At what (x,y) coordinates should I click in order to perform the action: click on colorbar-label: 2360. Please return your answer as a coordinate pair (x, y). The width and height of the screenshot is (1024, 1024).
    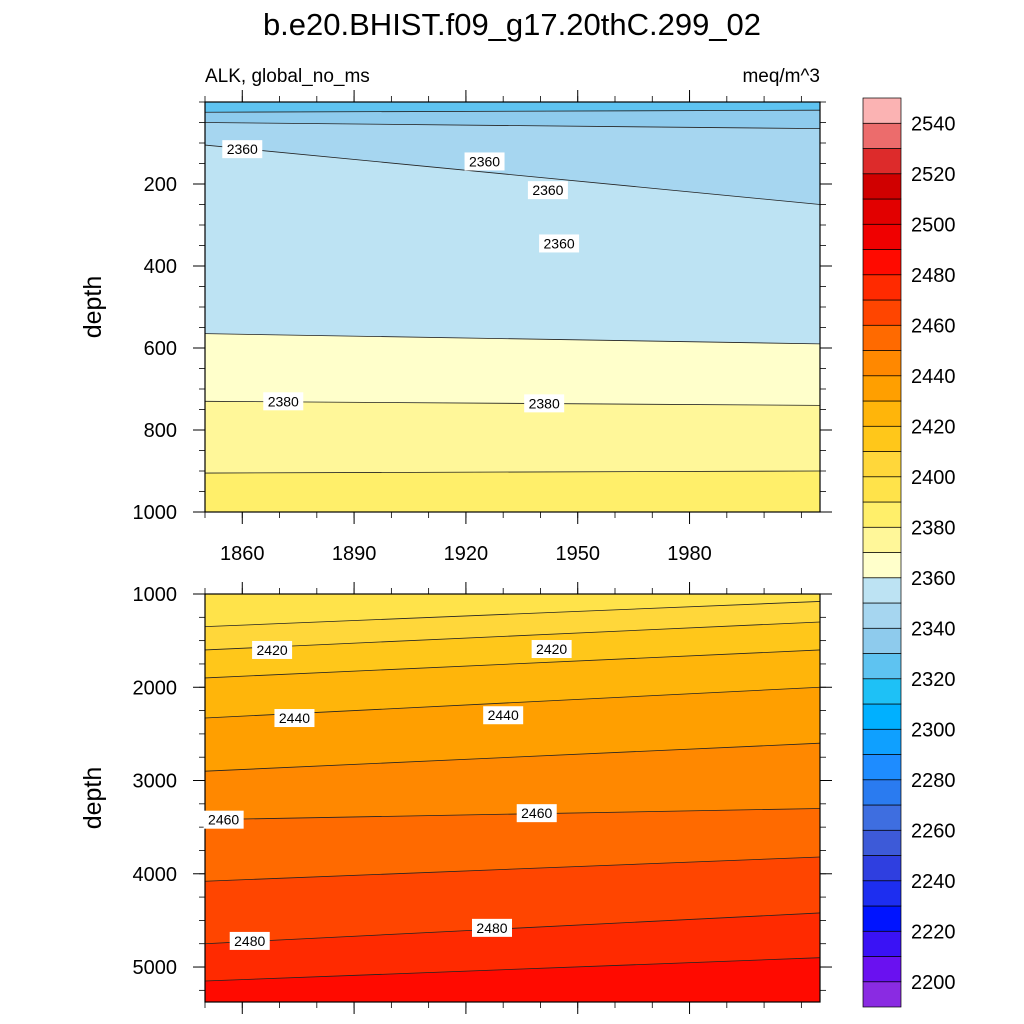
    Looking at the image, I should click on (933, 579).